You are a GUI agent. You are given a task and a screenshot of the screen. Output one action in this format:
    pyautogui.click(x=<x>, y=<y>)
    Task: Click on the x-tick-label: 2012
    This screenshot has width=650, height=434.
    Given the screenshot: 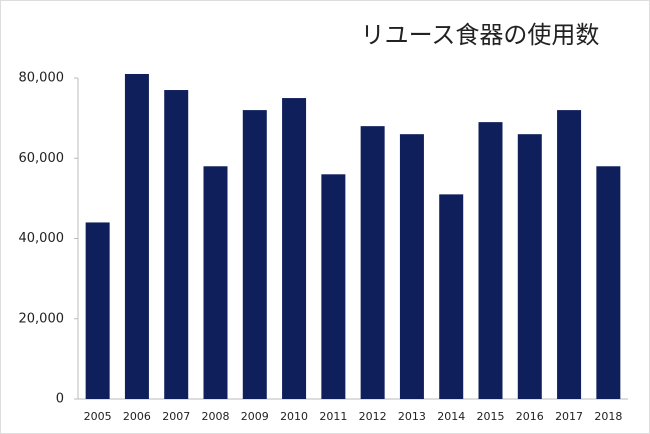 What is the action you would take?
    pyautogui.click(x=373, y=416)
    